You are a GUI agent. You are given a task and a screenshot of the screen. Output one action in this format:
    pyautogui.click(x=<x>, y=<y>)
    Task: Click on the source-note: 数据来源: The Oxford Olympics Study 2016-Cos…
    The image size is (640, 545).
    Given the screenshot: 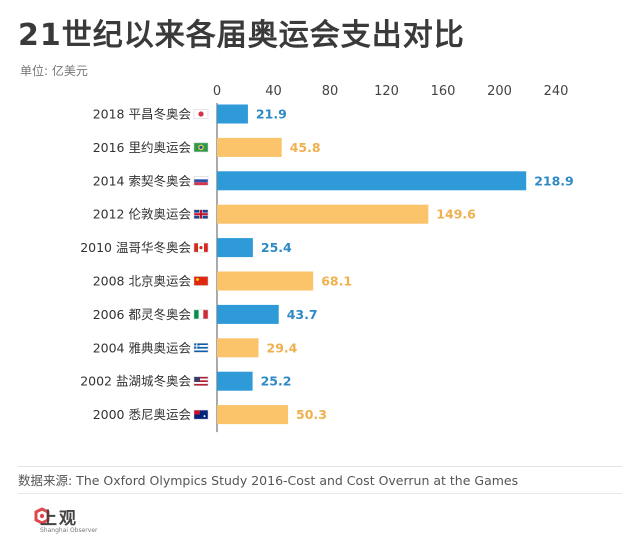 What is the action you would take?
    pyautogui.click(x=268, y=480)
    